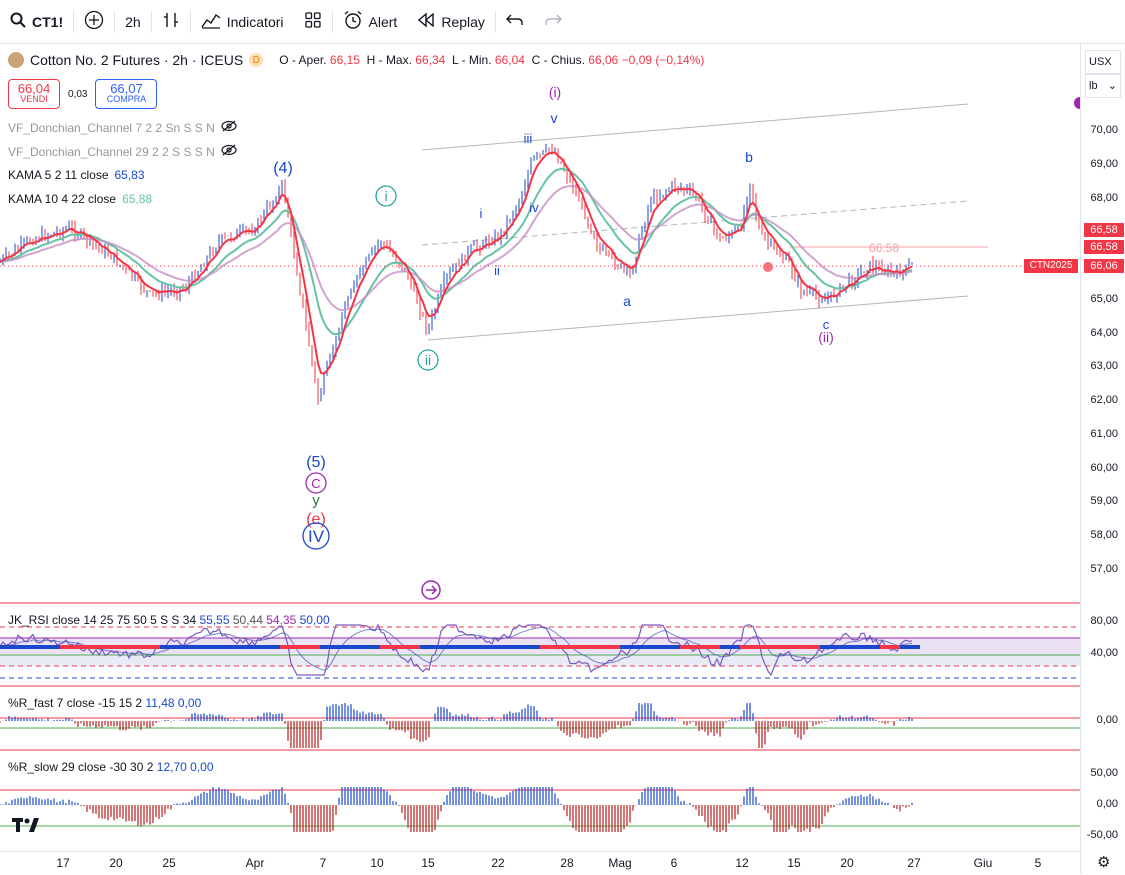 This screenshot has width=1125, height=875. I want to click on time-tick: 17, so click(63, 863).